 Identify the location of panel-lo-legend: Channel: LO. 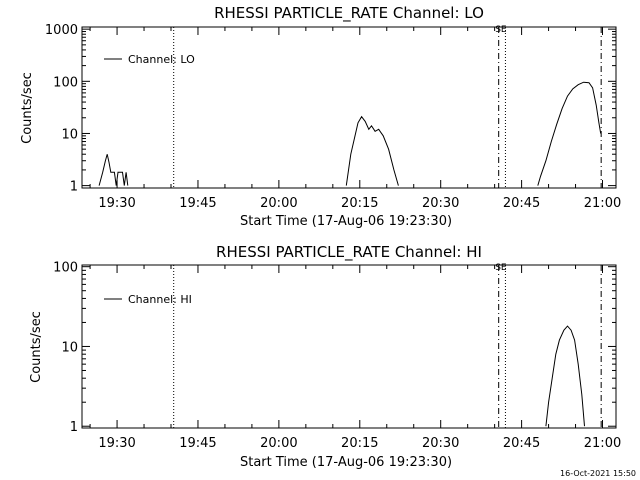
(149, 59).